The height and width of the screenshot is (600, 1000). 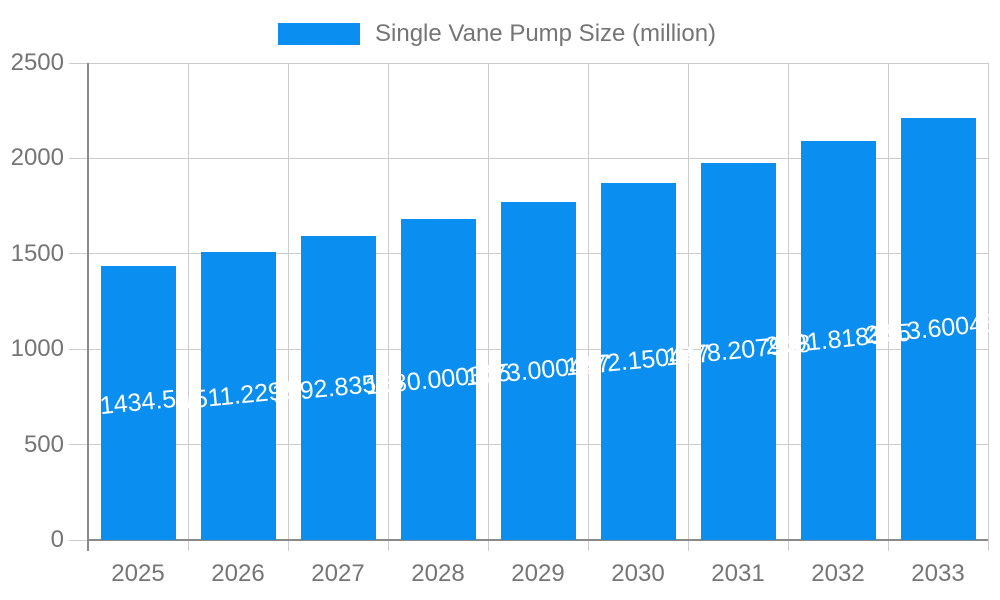 What do you see at coordinates (57, 539) in the screenshot?
I see `y-axis-tick-label: 0` at bounding box center [57, 539].